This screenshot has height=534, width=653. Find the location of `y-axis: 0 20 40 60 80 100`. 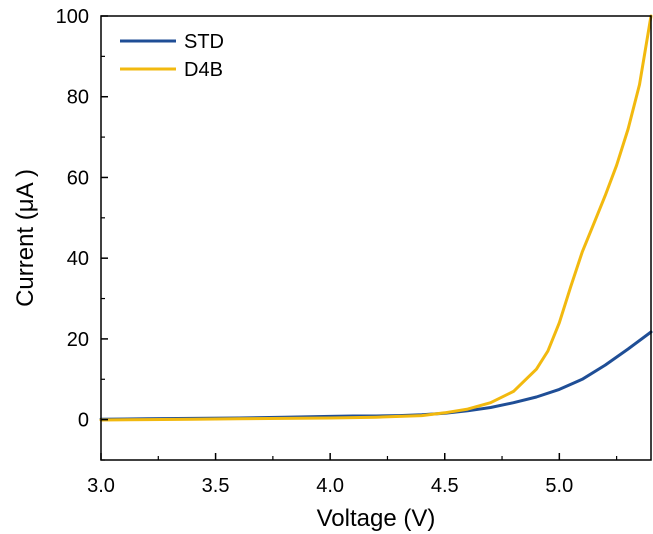

y-axis: 0 20 40 60 80 100 is located at coordinates (82, 233).